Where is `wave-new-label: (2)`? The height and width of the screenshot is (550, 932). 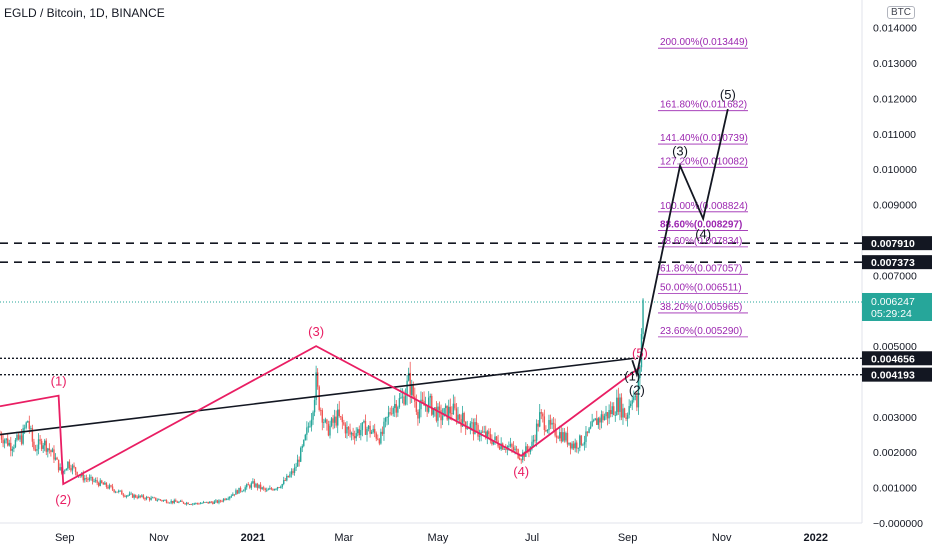
wave-new-label: (2) is located at coordinates (637, 389).